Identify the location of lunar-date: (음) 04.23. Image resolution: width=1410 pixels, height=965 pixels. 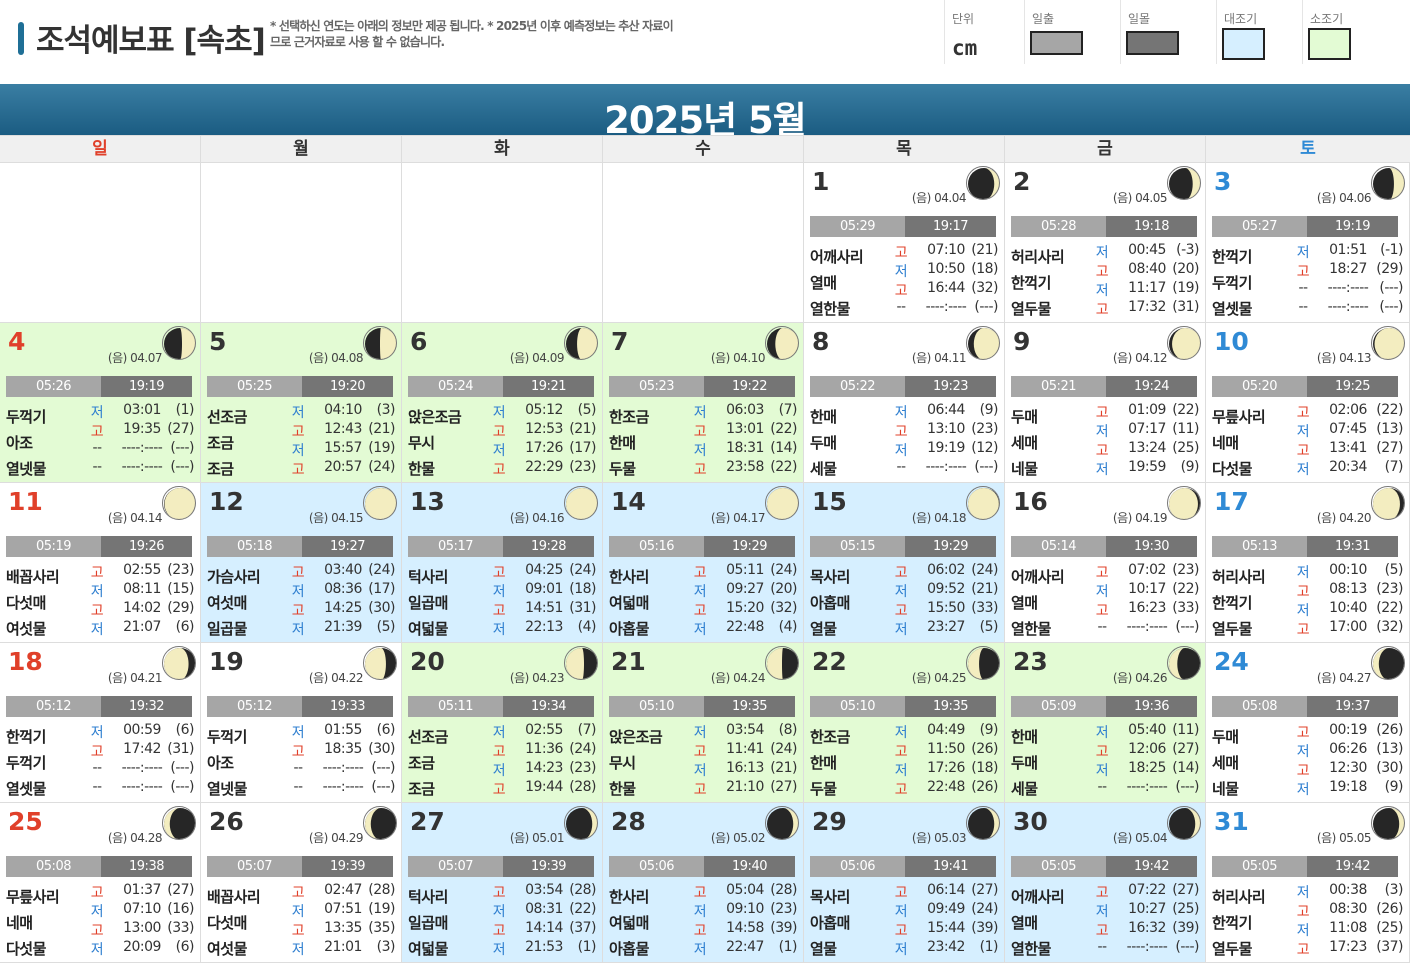
(537, 678).